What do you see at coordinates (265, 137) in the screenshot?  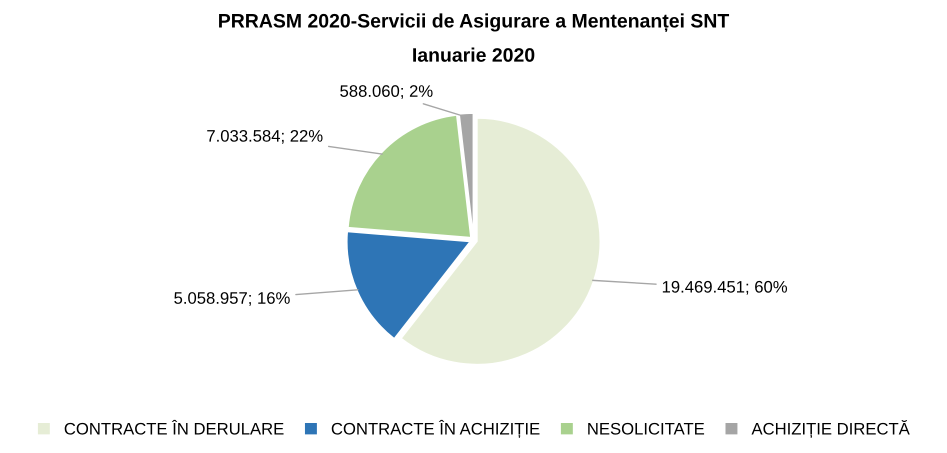 I see `data-label: 7.033.584; 22%` at bounding box center [265, 137].